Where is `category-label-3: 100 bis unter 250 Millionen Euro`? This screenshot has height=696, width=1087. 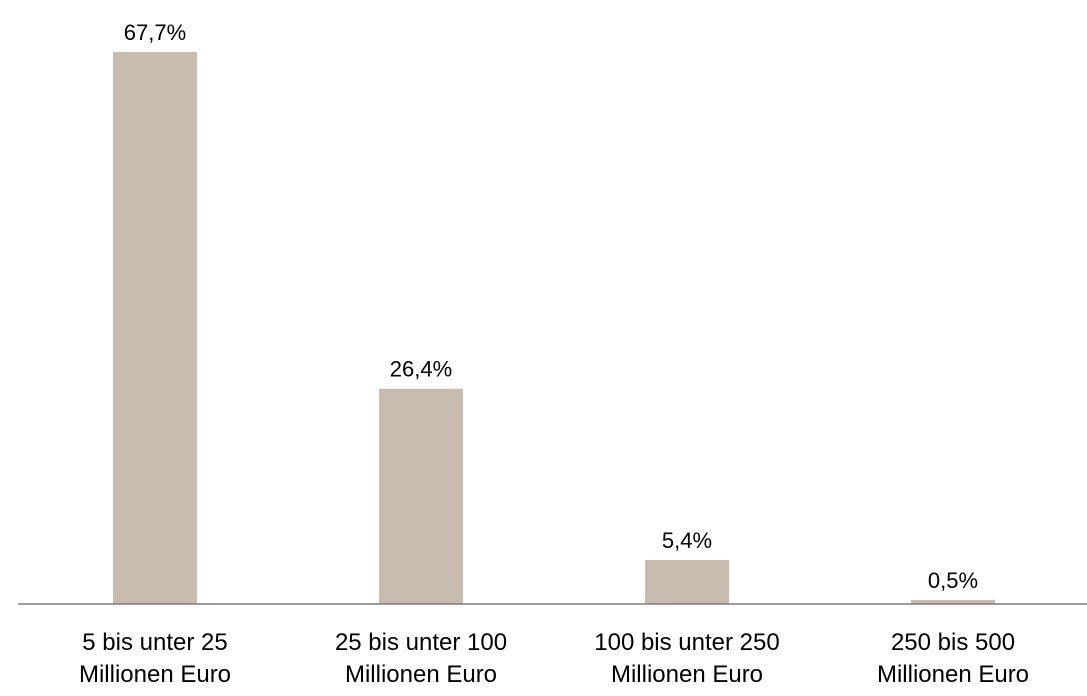 category-label-3: 100 bis unter 250 Millionen Euro is located at coordinates (686, 658).